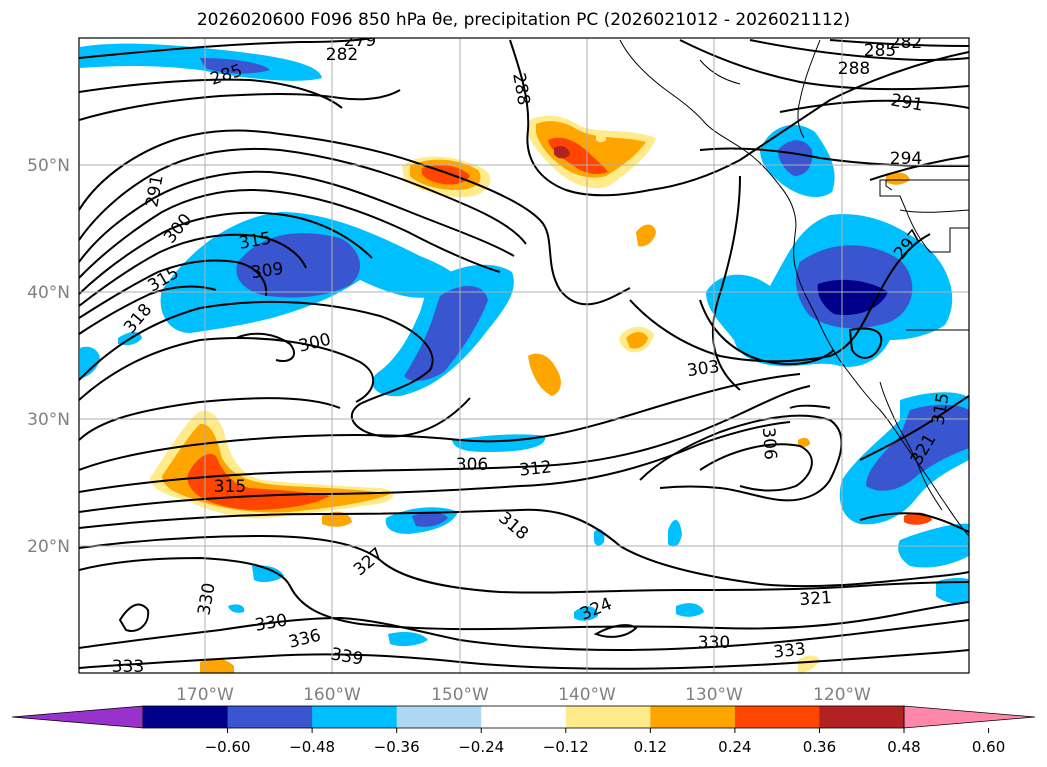 The width and height of the screenshot is (1047, 767). Describe the element at coordinates (903, 747) in the screenshot. I see `colorbar-tick-label: 0.48` at that location.